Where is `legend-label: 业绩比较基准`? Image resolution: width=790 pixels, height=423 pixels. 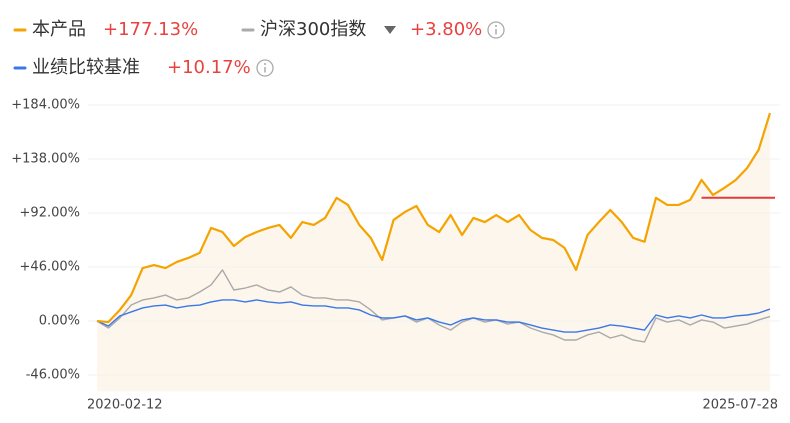
legend-label: 业绩比较基准 is located at coordinates (86, 67).